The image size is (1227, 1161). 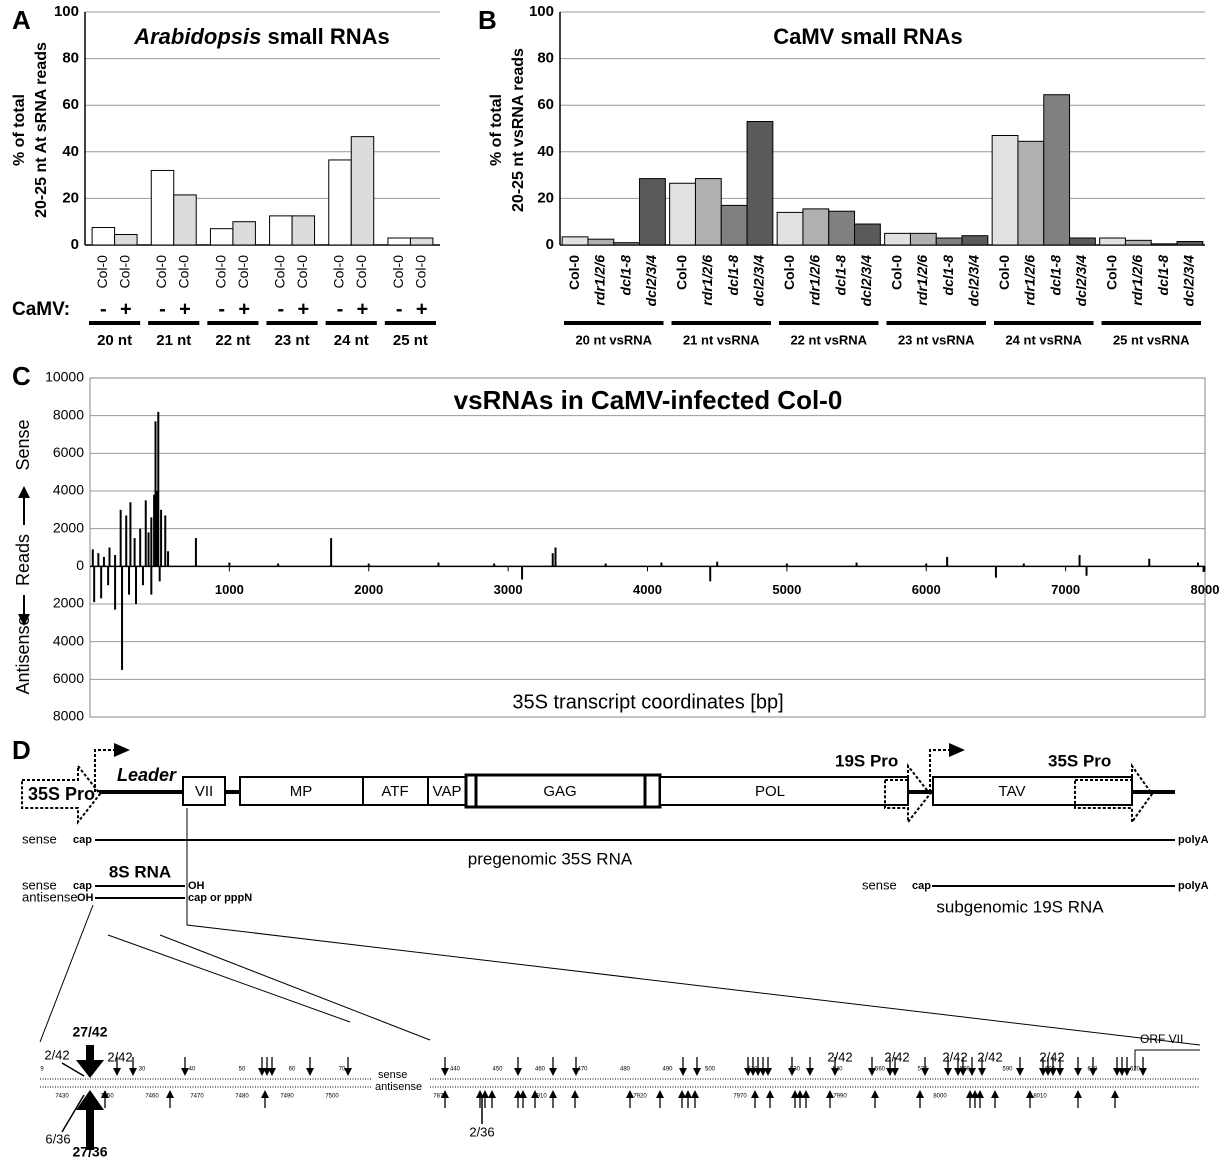 What do you see at coordinates (61, 794) in the screenshot?
I see `promoter` at bounding box center [61, 794].